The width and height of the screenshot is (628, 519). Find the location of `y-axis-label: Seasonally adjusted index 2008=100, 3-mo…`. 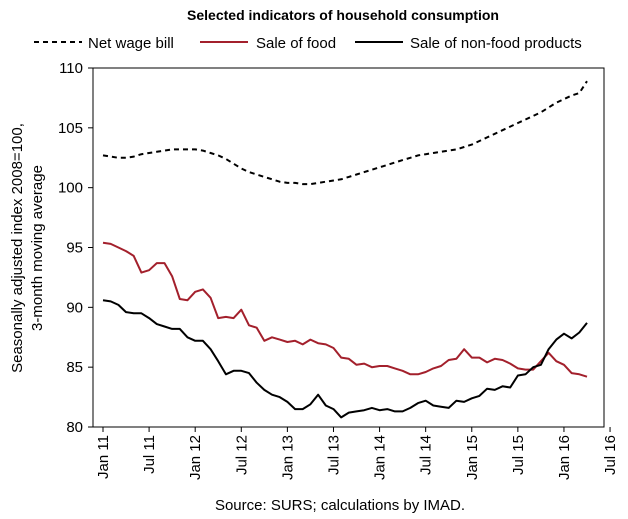

y-axis-label: Seasonally adjusted index 2008=100, 3-mo… is located at coordinates (27, 248).